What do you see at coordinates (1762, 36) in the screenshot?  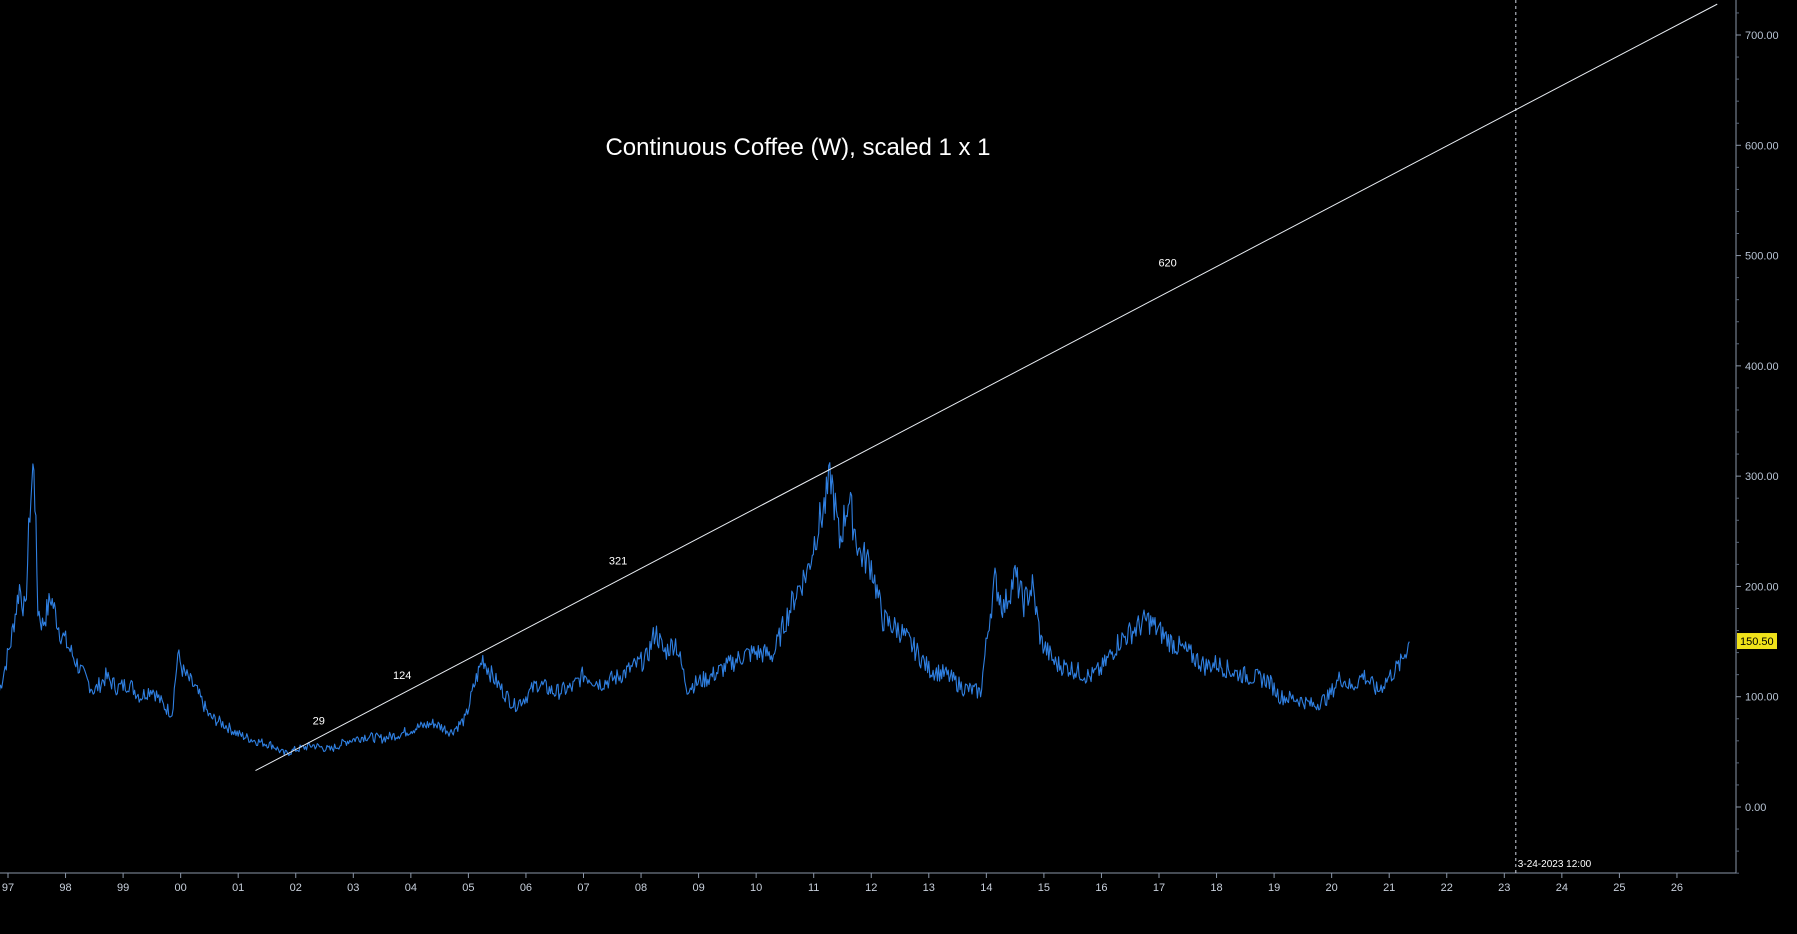 I see `y-tick-label: 700.00` at bounding box center [1762, 36].